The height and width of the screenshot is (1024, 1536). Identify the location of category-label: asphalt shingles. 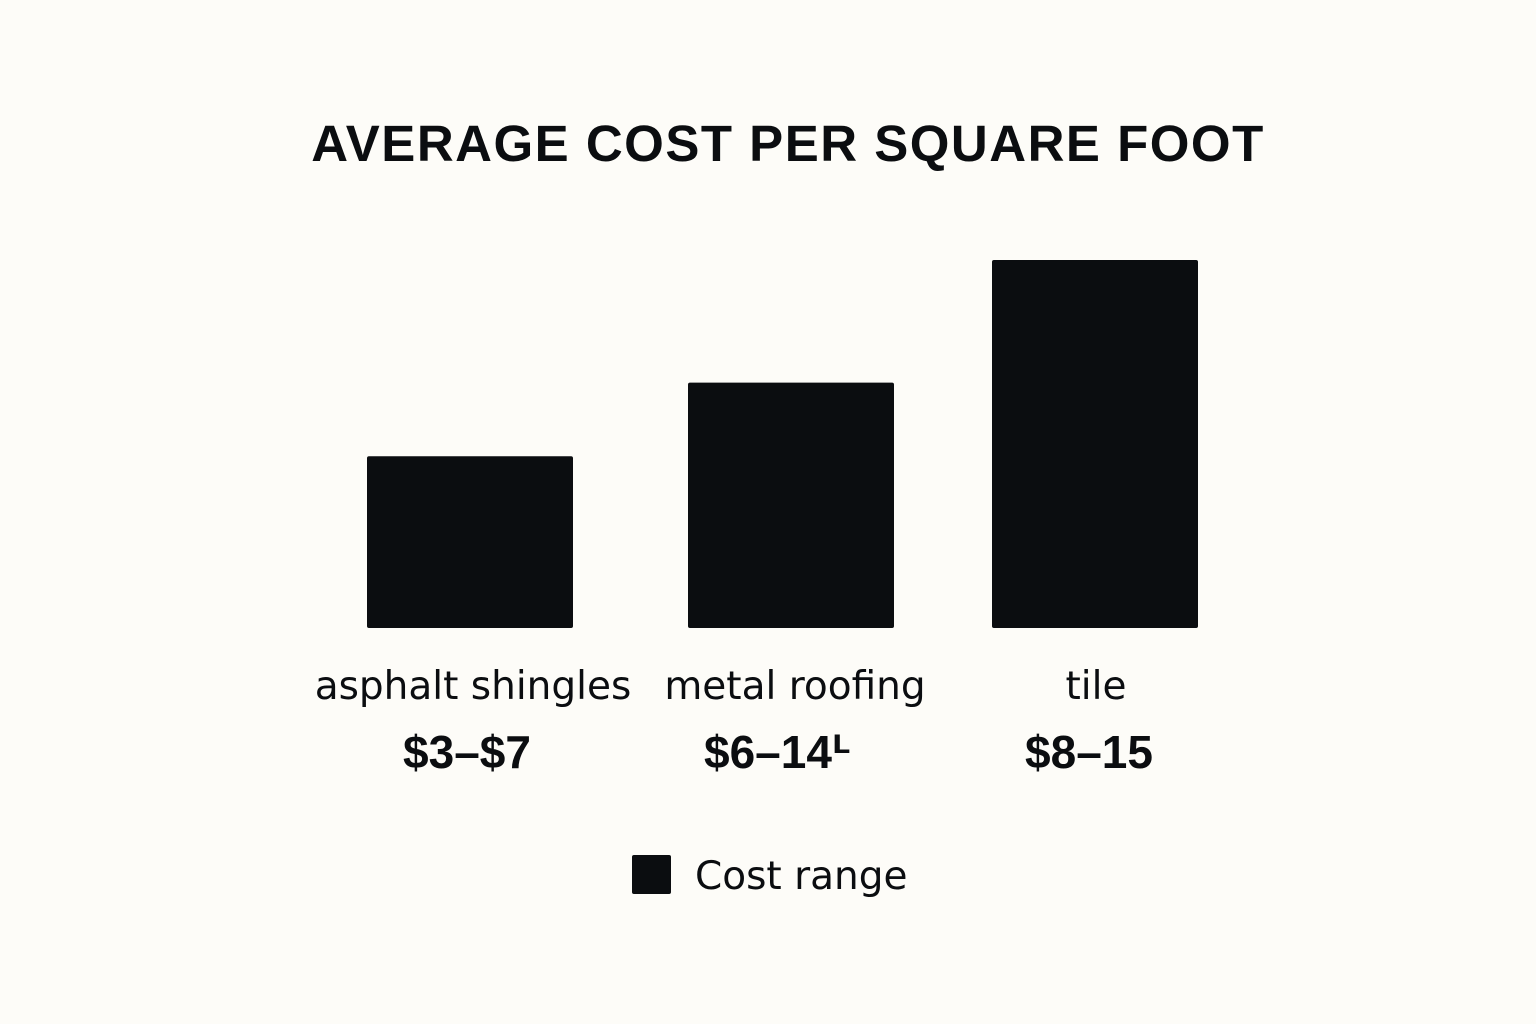
(473, 686).